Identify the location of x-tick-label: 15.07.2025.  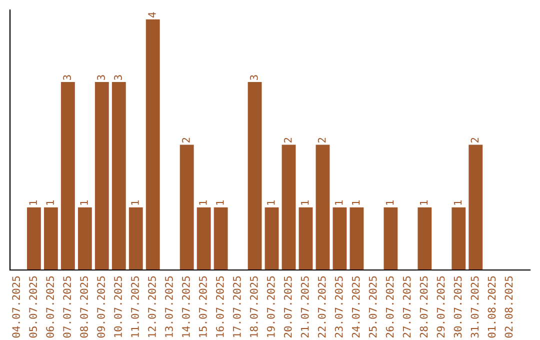
(203, 307).